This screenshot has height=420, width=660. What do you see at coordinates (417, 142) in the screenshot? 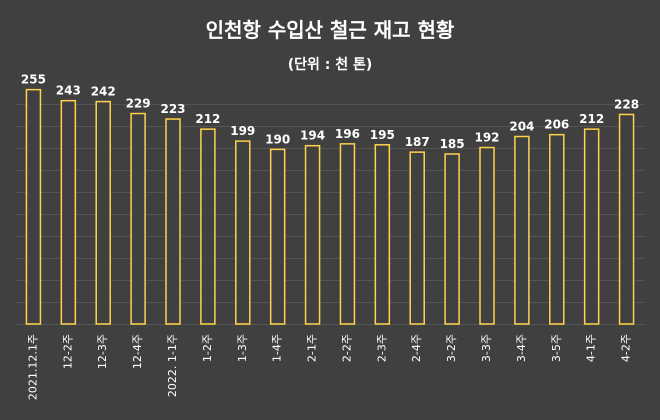
I see `data-label-11: 187` at bounding box center [417, 142].